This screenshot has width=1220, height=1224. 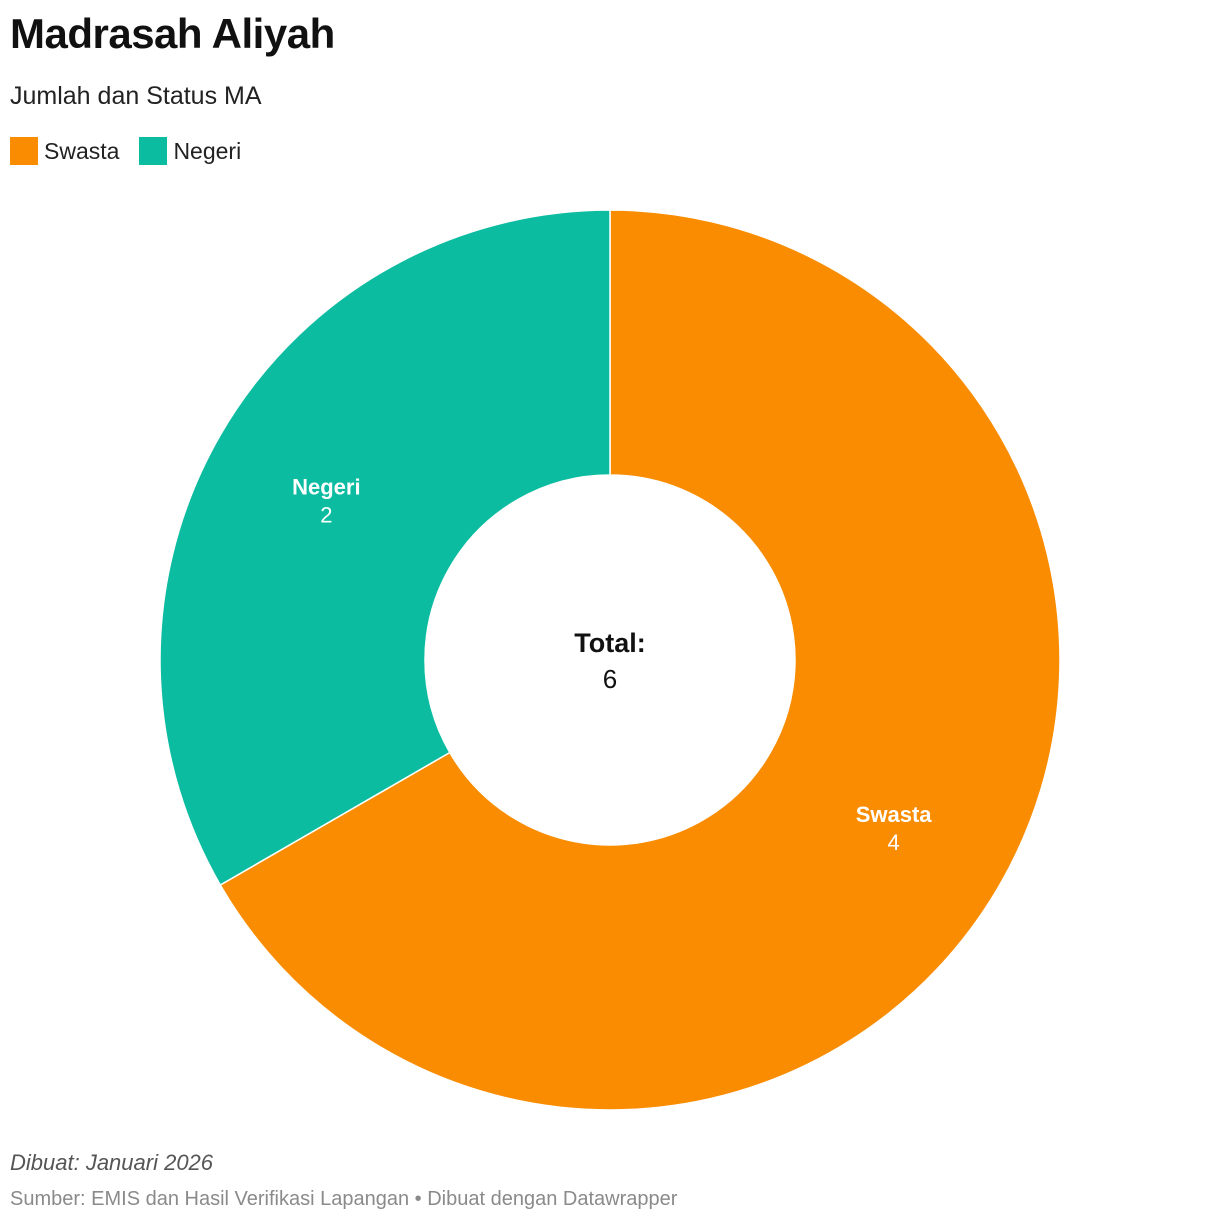 What do you see at coordinates (893, 842) in the screenshot?
I see `slice-value-swasta: 4` at bounding box center [893, 842].